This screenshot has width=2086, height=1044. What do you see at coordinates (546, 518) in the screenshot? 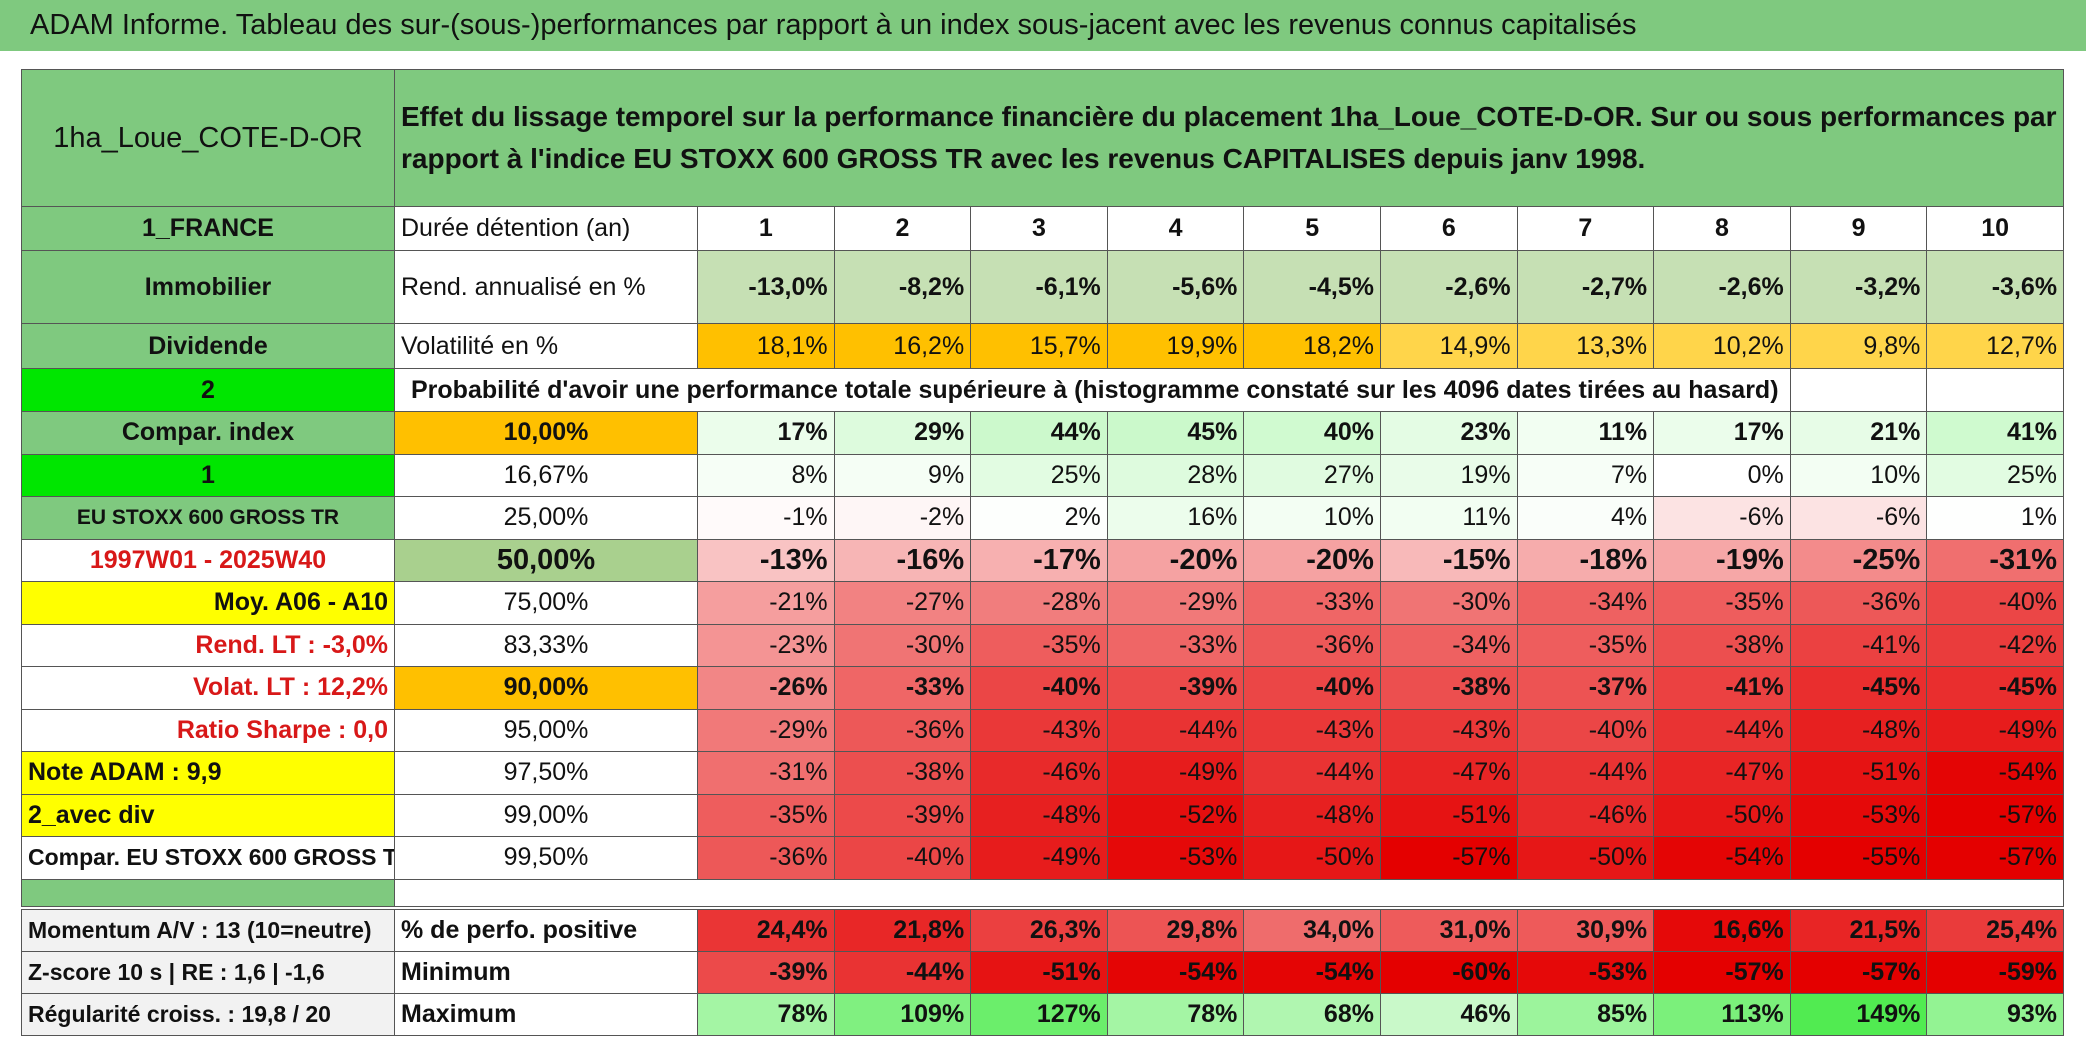
I see `percentile-label: 25,00%` at bounding box center [546, 518].